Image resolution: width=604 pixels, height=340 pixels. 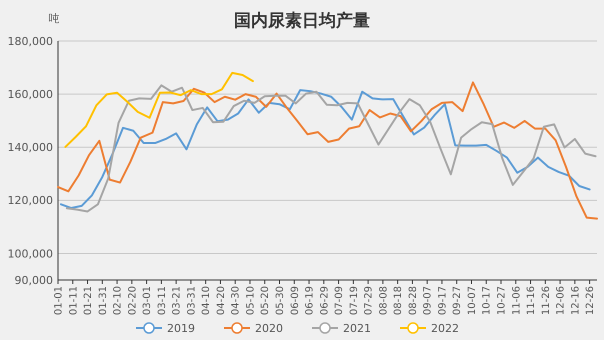 I want to click on y-tick-label: 120,000, so click(x=30, y=201).